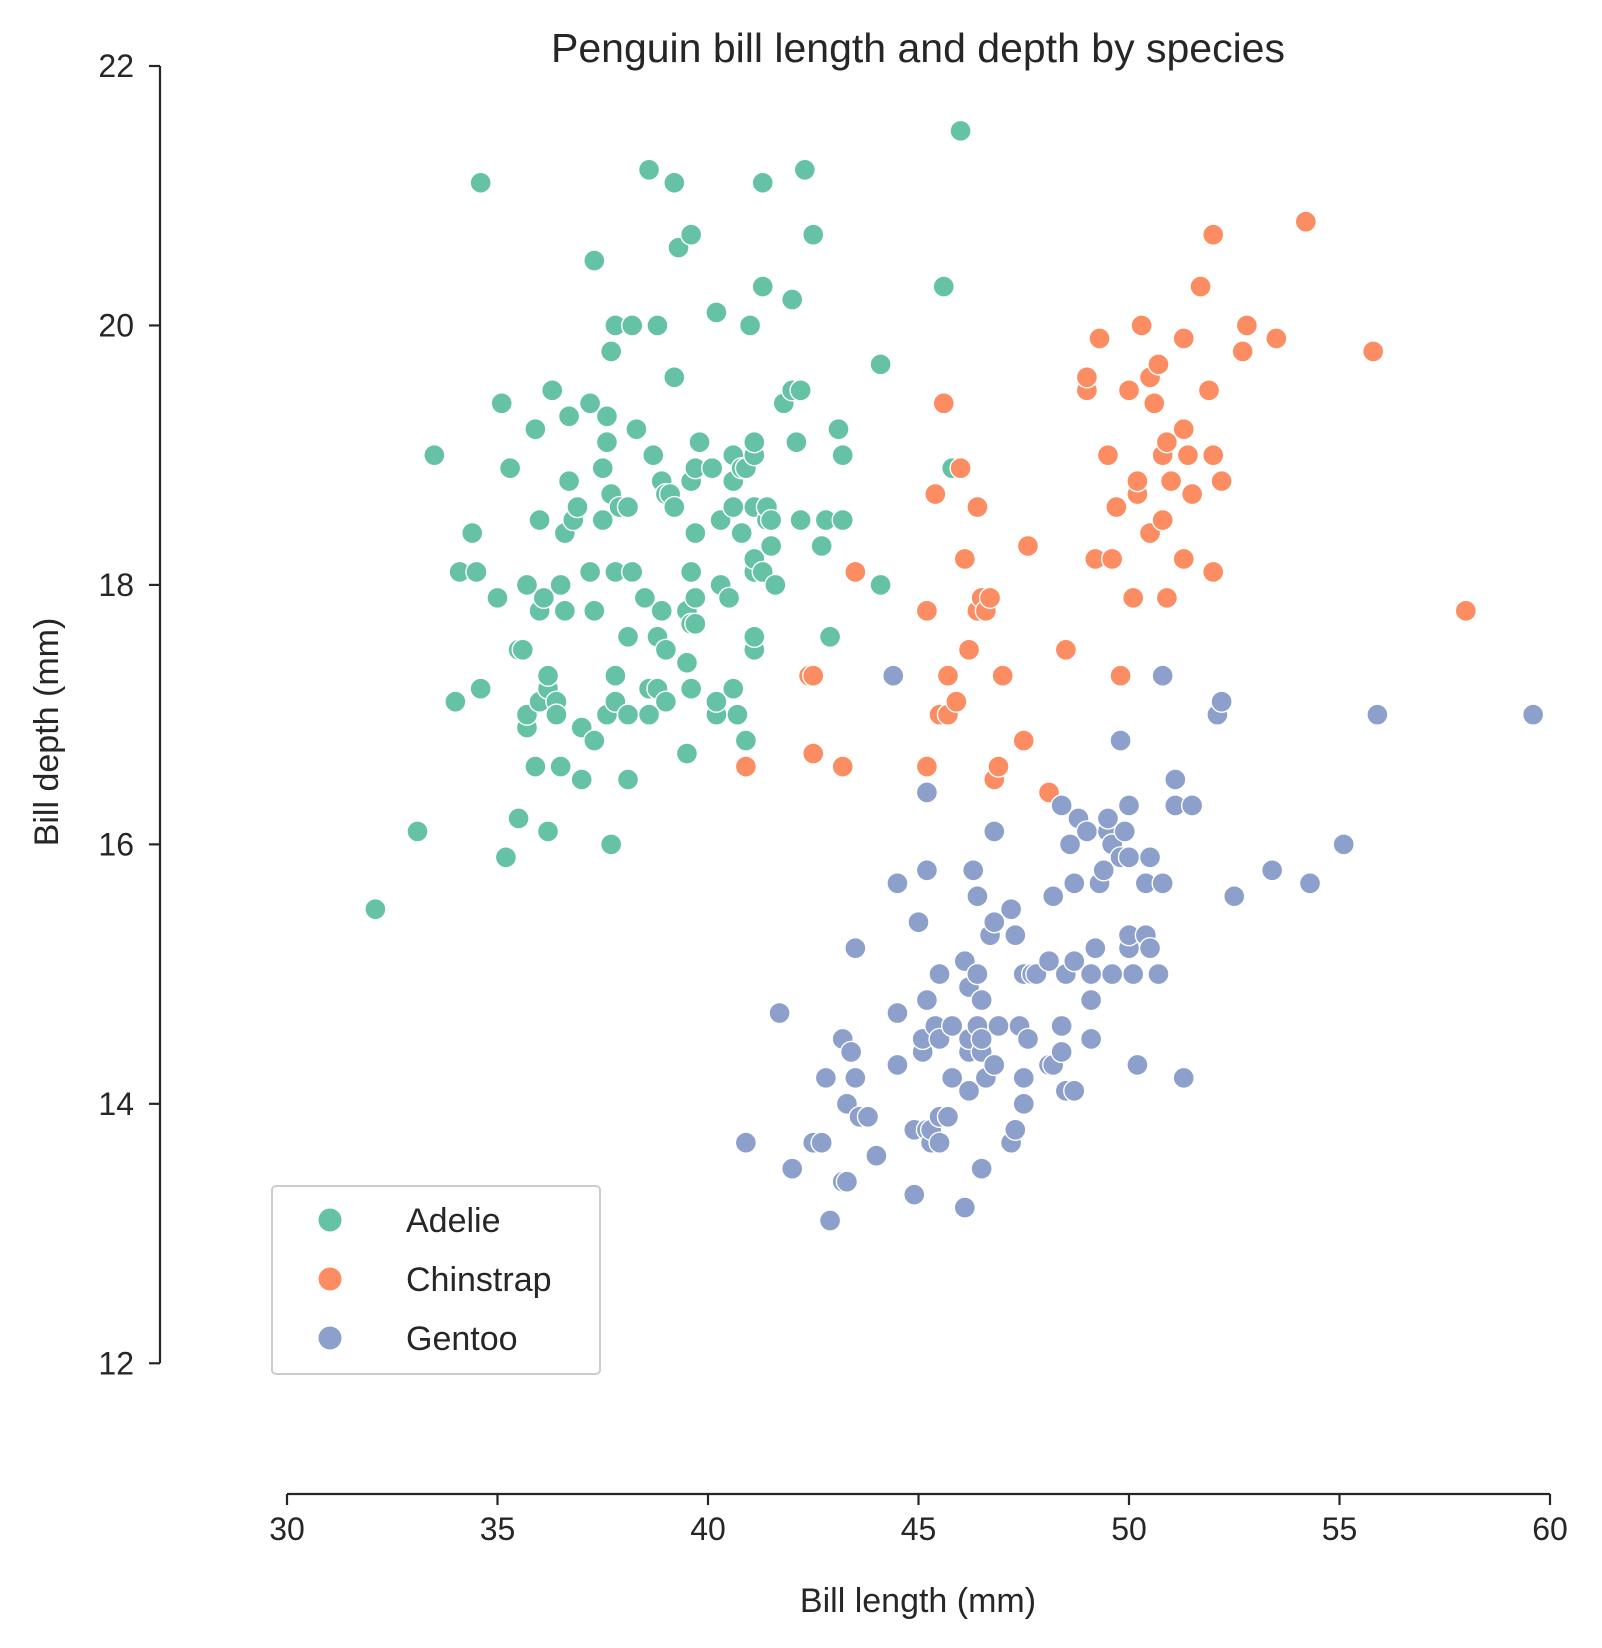  What do you see at coordinates (919, 1529) in the screenshot?
I see `x-tick-label: 45` at bounding box center [919, 1529].